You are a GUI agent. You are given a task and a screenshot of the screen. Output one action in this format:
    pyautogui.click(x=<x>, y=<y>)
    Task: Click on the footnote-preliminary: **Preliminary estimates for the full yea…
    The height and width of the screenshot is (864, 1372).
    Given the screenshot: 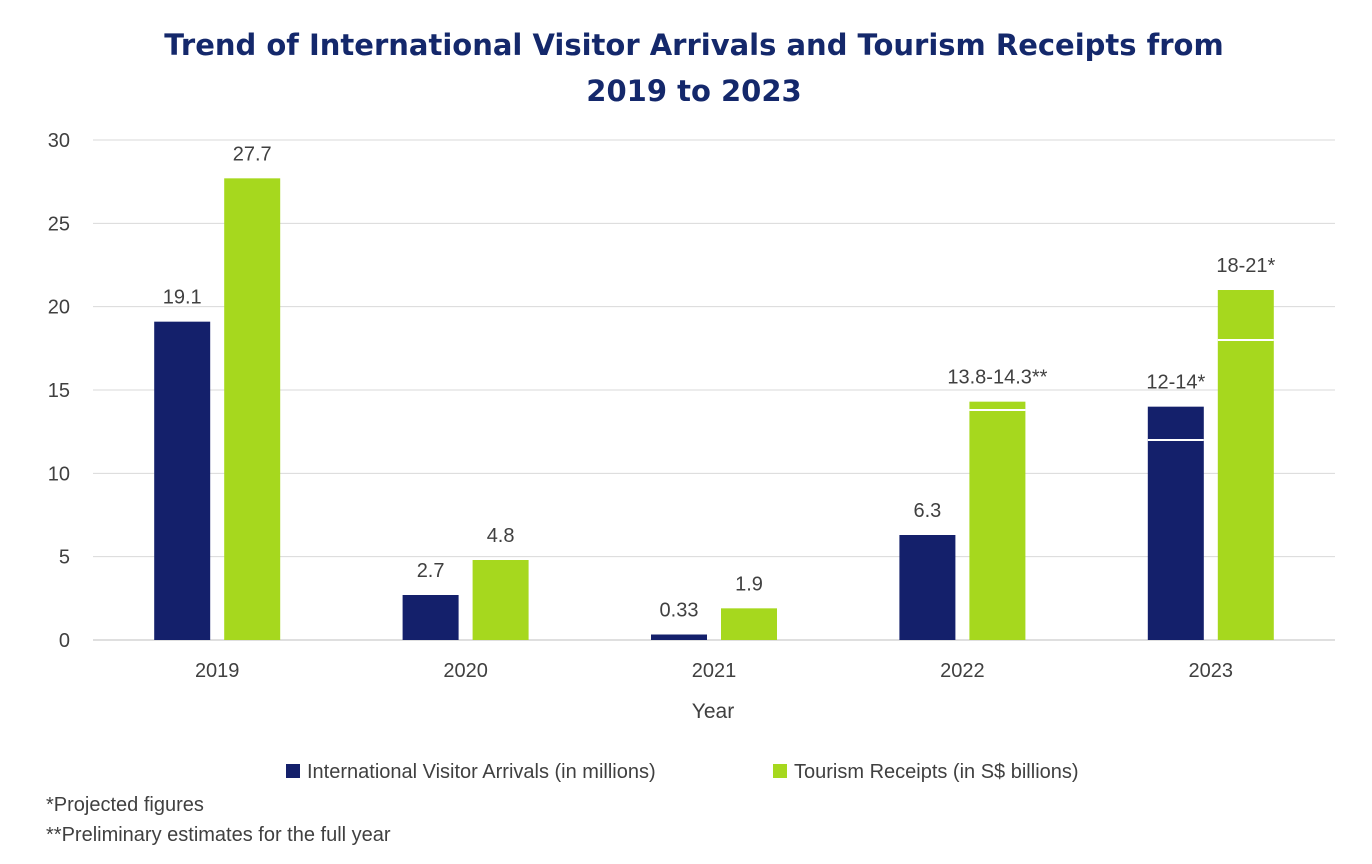 What is the action you would take?
    pyautogui.click(x=218, y=835)
    